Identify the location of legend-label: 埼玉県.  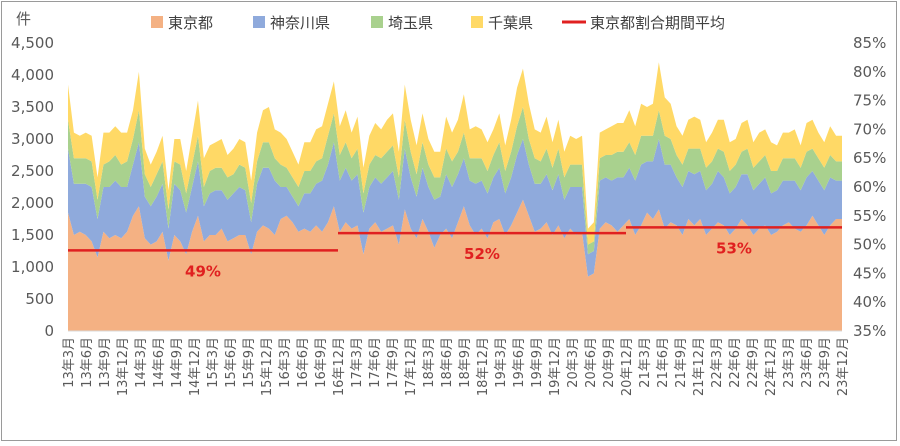
(410, 23).